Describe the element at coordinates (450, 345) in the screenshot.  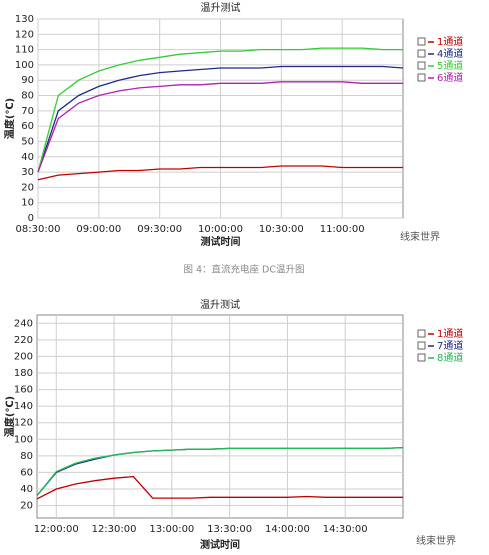
I see `legend-label: 7通道` at that location.